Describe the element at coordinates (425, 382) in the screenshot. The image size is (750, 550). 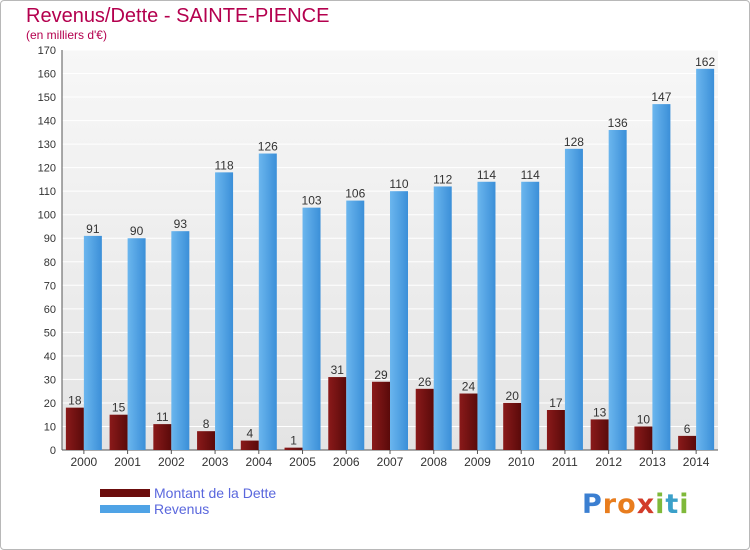
I see `data-label-dette: 26` at that location.